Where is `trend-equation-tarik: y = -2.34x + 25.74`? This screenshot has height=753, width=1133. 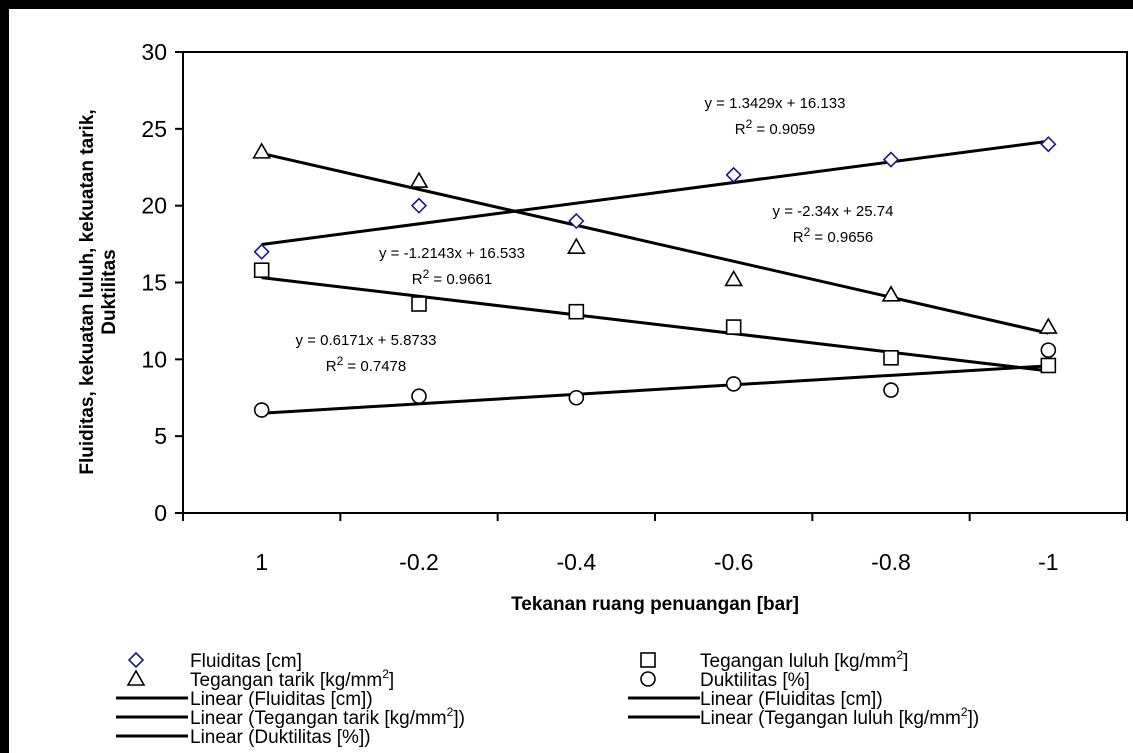
trend-equation-tarik: y = -2.34x + 25.74 is located at coordinates (833, 211).